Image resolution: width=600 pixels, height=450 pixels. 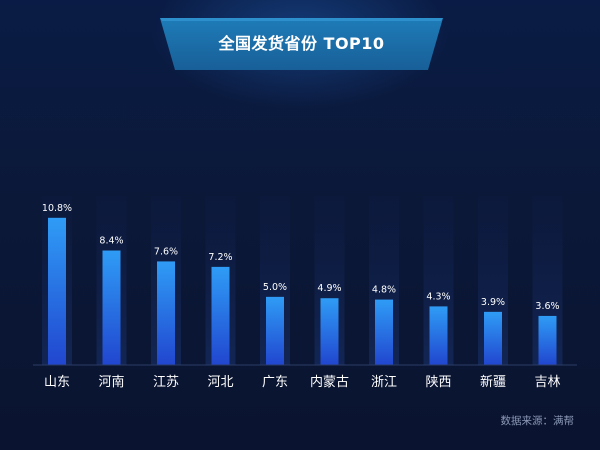 What do you see at coordinates (329, 288) in the screenshot?
I see `data-label: 4.9%` at bounding box center [329, 288].